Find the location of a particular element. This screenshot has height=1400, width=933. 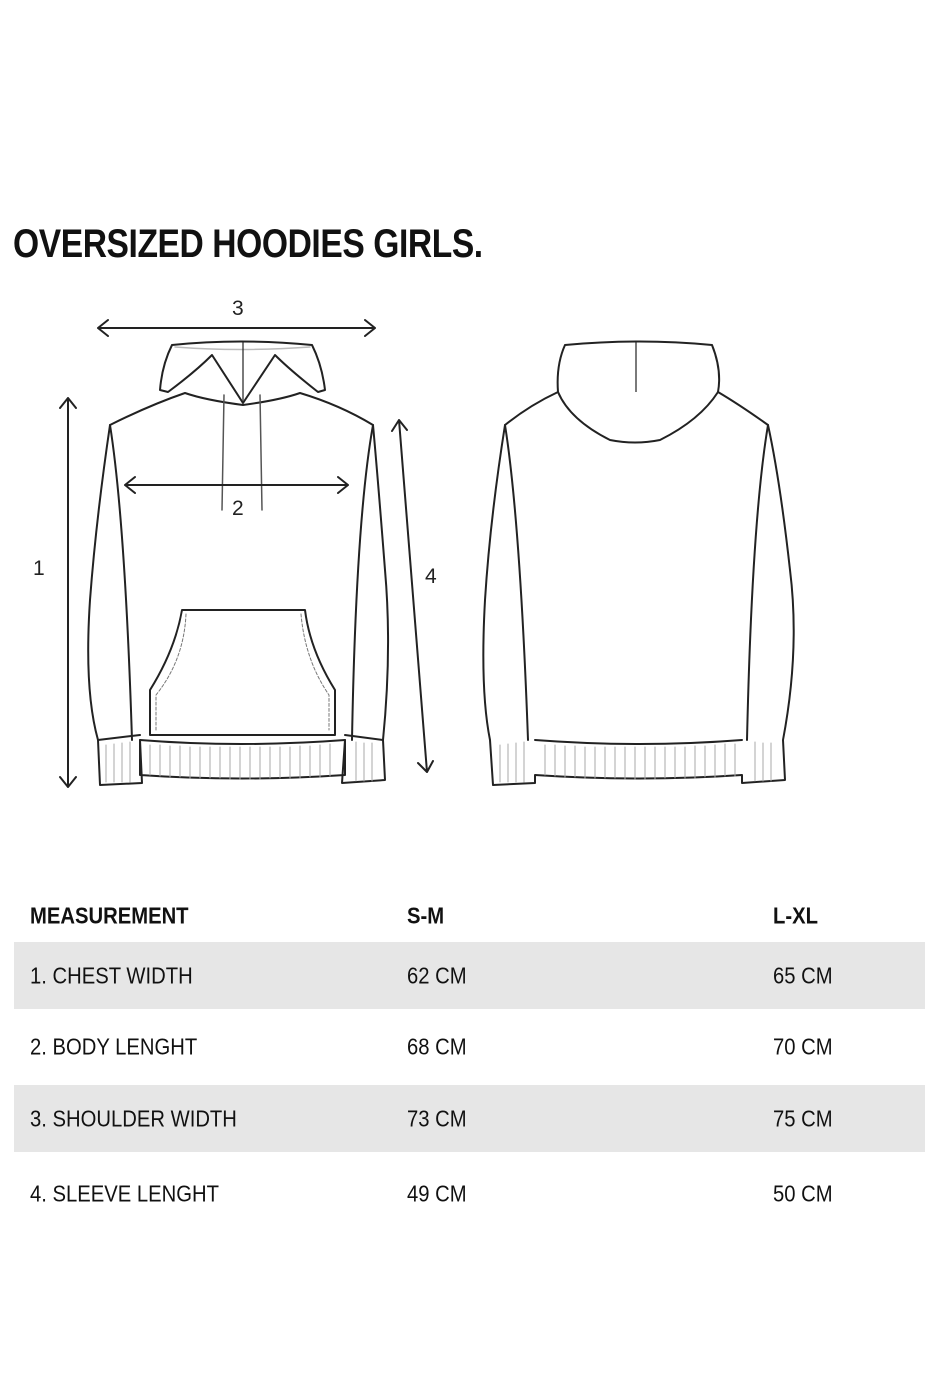

back-hoodie is located at coordinates (638, 563).